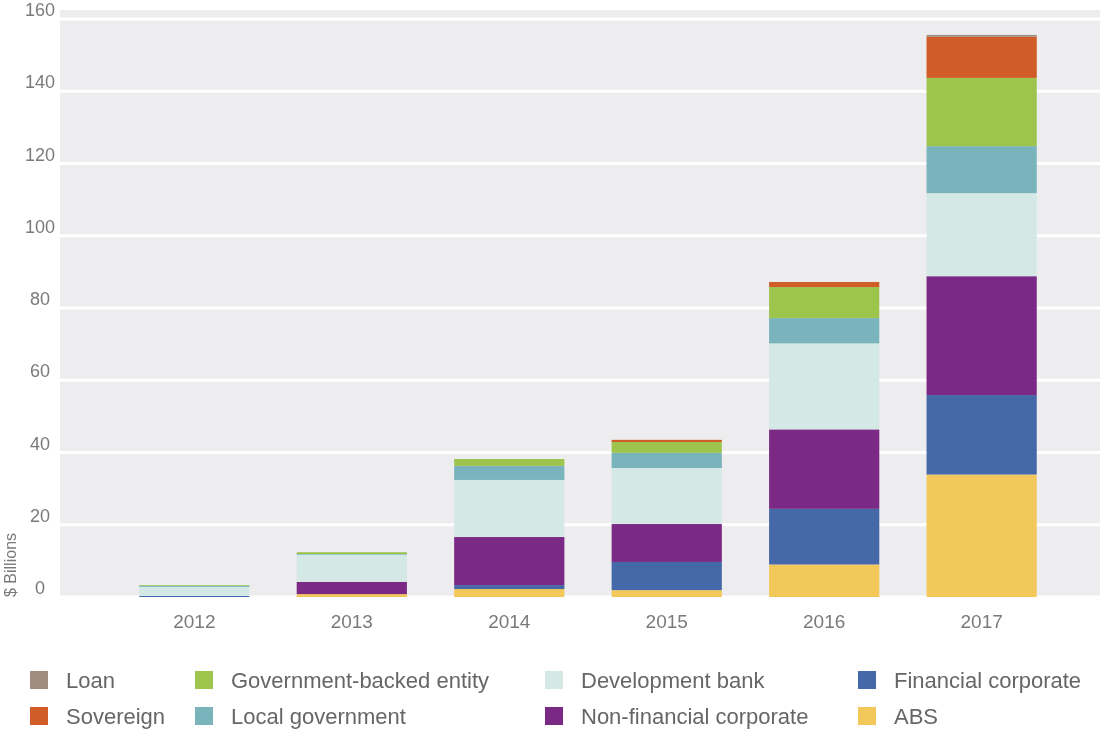 The height and width of the screenshot is (729, 1102). Describe the element at coordinates (509, 621) in the screenshot. I see `x-tick-label: 2014` at that location.